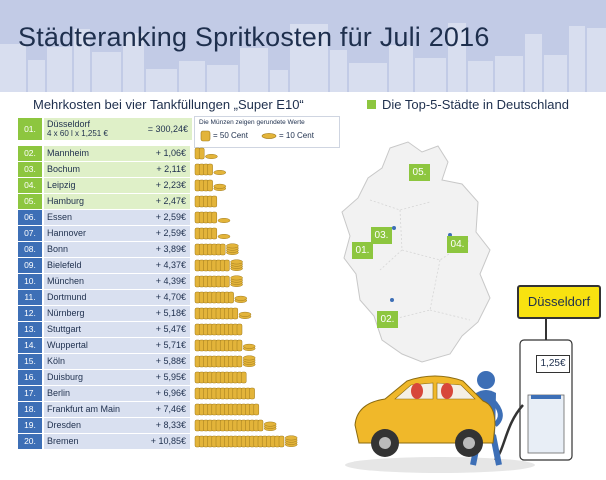  I want to click on city-name: Hannover, so click(88, 233).